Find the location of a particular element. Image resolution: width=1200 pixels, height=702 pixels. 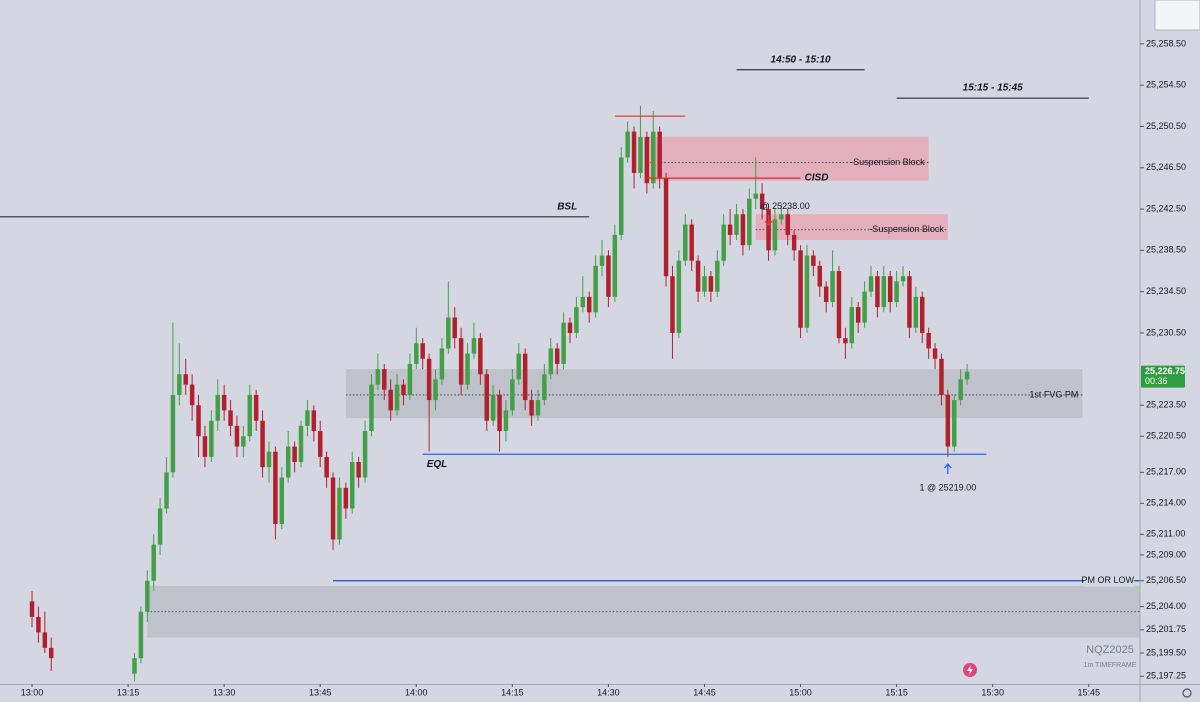

settings-icon is located at coordinates (1187, 693).